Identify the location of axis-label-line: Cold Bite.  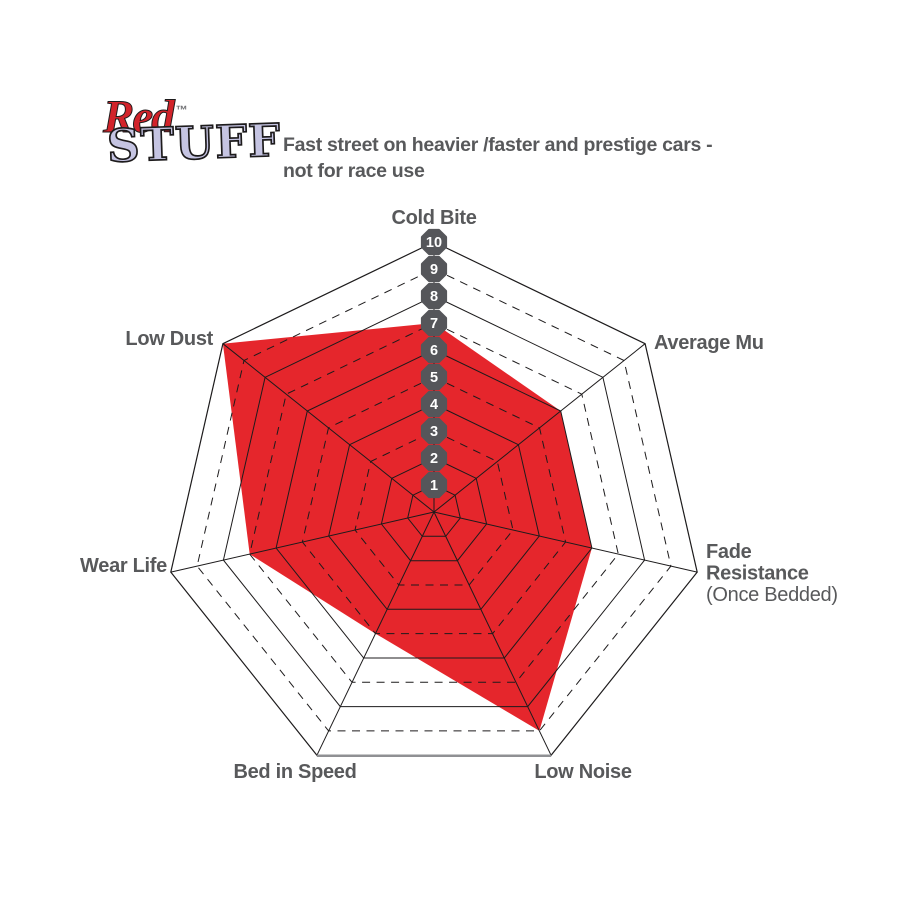
(433, 218).